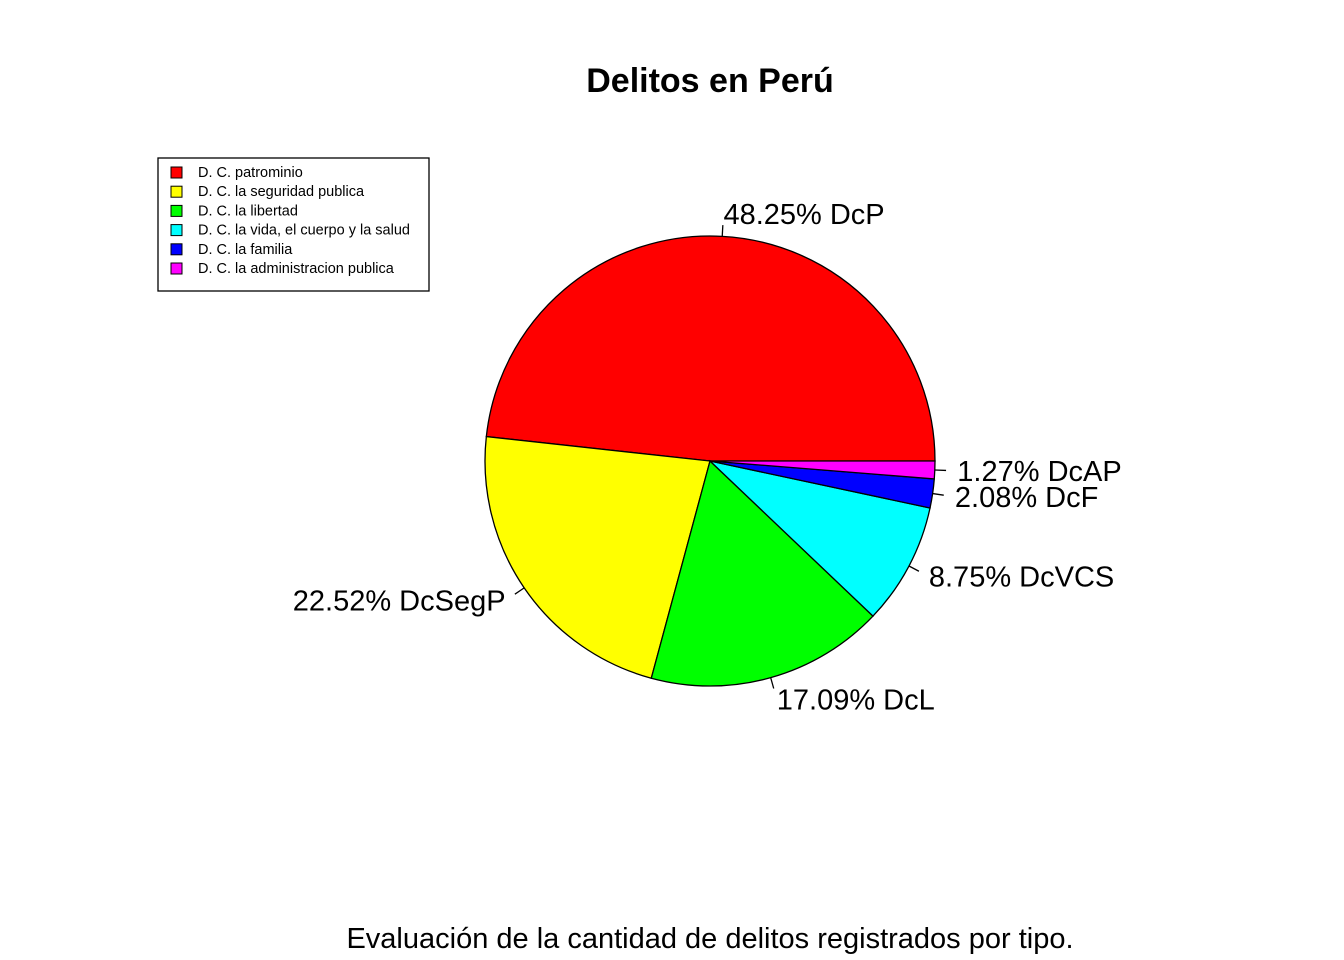  Describe the element at coordinates (281, 192) in the screenshot. I see `legend-entry-1: D. C. la seguridad publica` at that location.